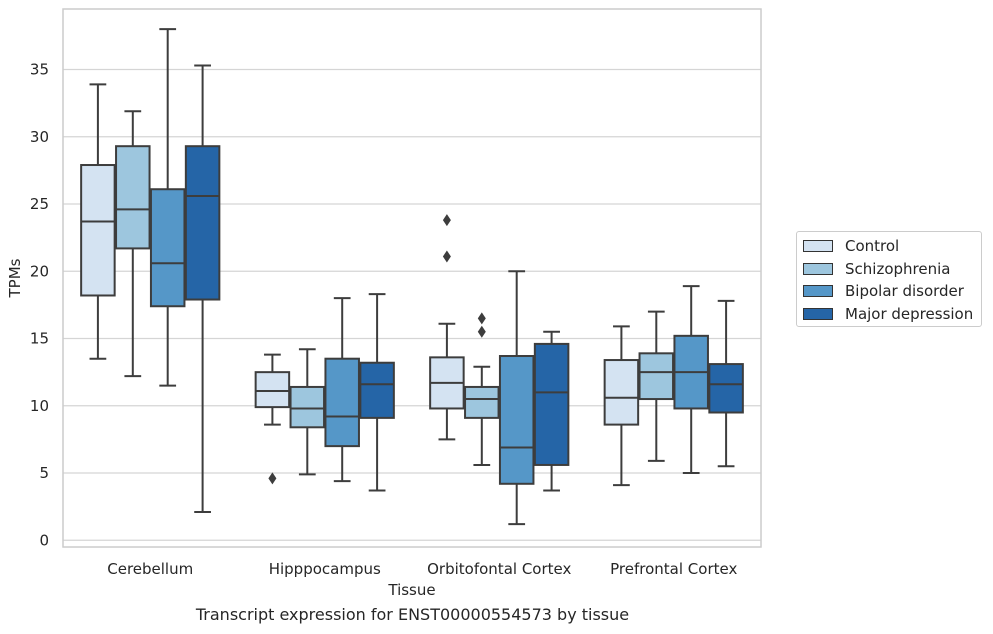 The image size is (993, 634). I want to click on legend-item: Major depression, so click(888, 314).